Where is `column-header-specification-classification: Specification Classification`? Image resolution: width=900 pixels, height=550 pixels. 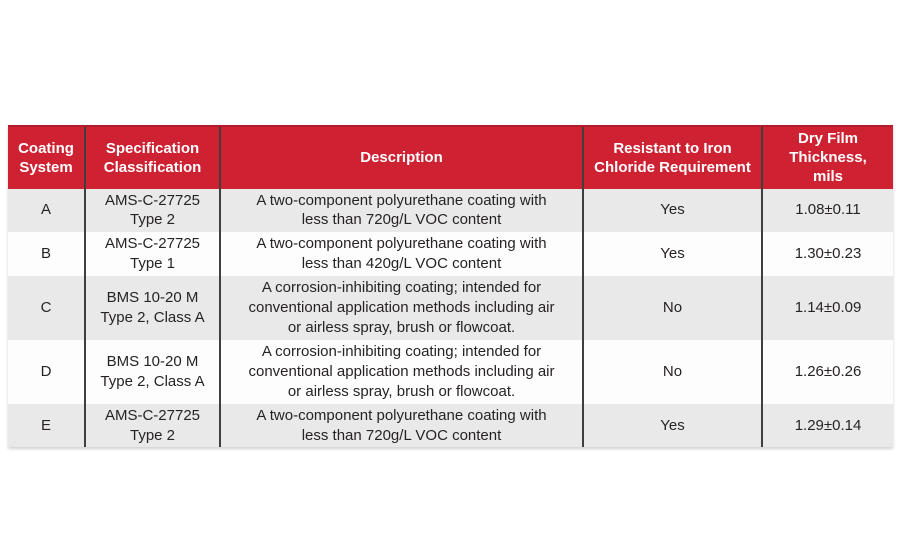 column-header-specification-classification: Specification Classification is located at coordinates (152, 157).